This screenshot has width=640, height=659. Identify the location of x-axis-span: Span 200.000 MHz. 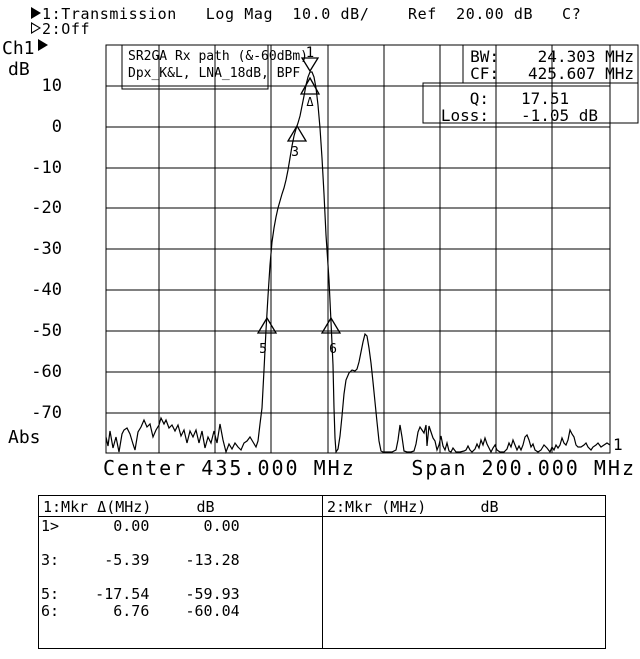
(523, 468).